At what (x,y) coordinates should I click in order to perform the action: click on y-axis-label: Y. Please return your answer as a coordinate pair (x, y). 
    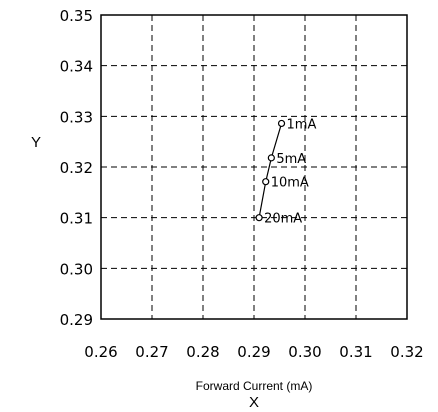
    Looking at the image, I should click on (36, 142).